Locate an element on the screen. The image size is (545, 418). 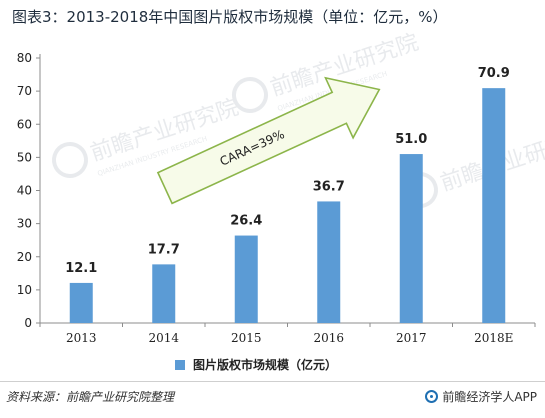
data-label: 12.1 is located at coordinates (81, 268).